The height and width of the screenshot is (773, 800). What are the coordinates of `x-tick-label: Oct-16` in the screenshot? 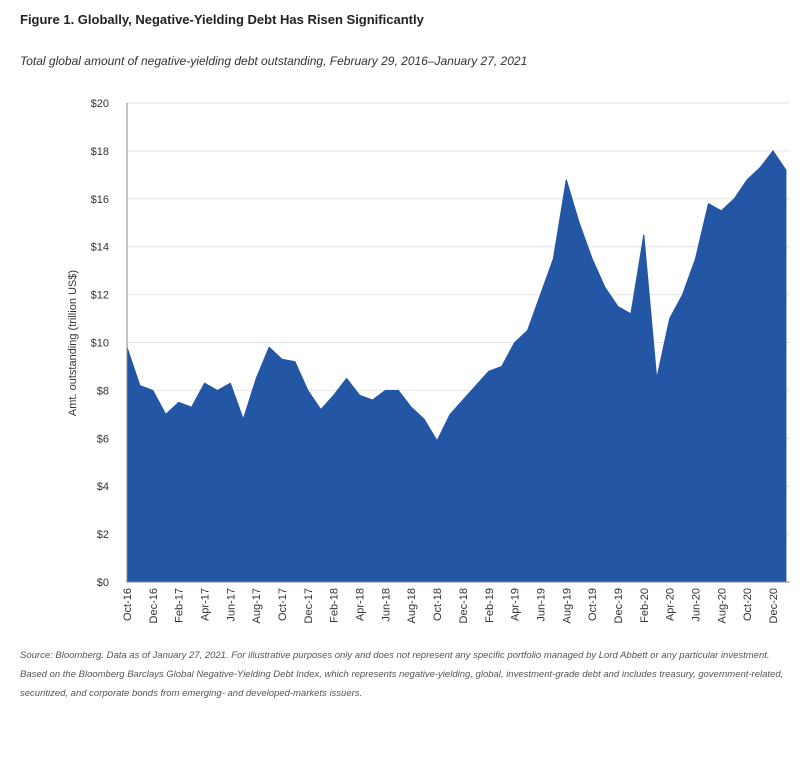 It's located at (128, 604).